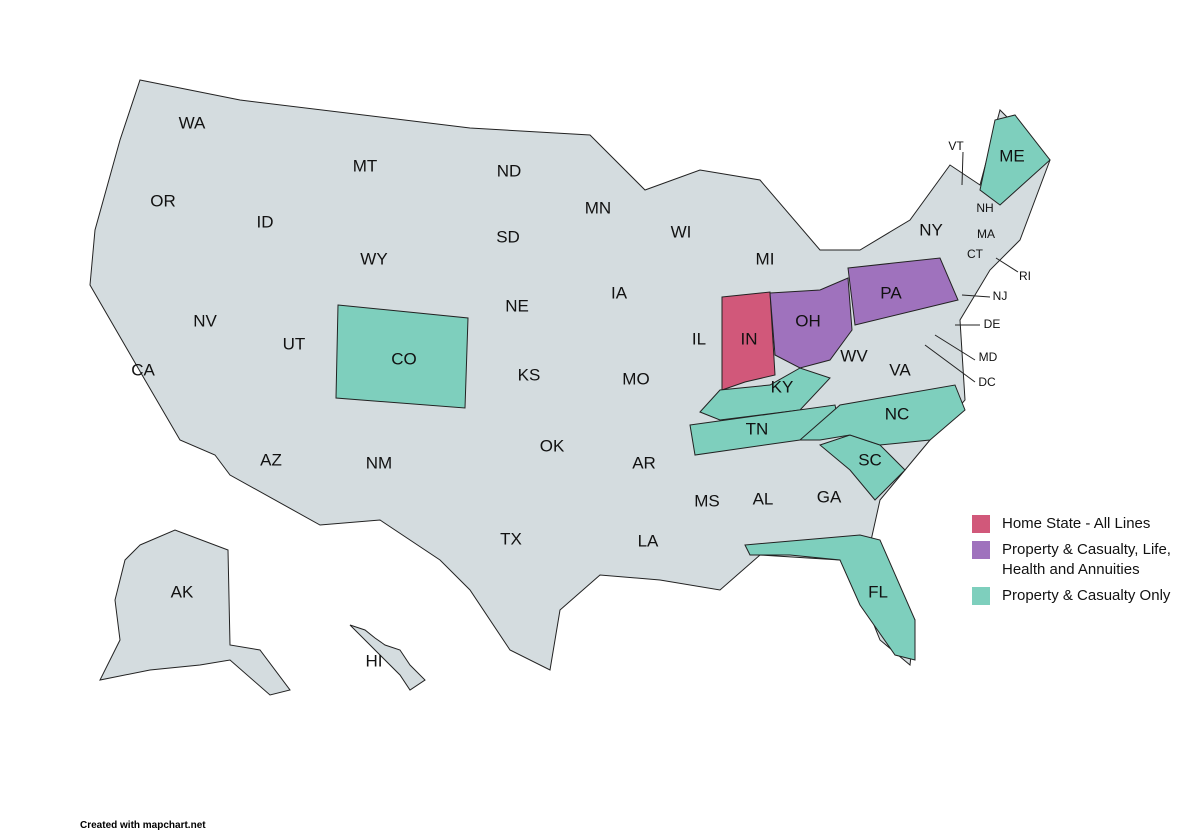  Describe the element at coordinates (294, 343) in the screenshot. I see `state-label: UT` at that location.